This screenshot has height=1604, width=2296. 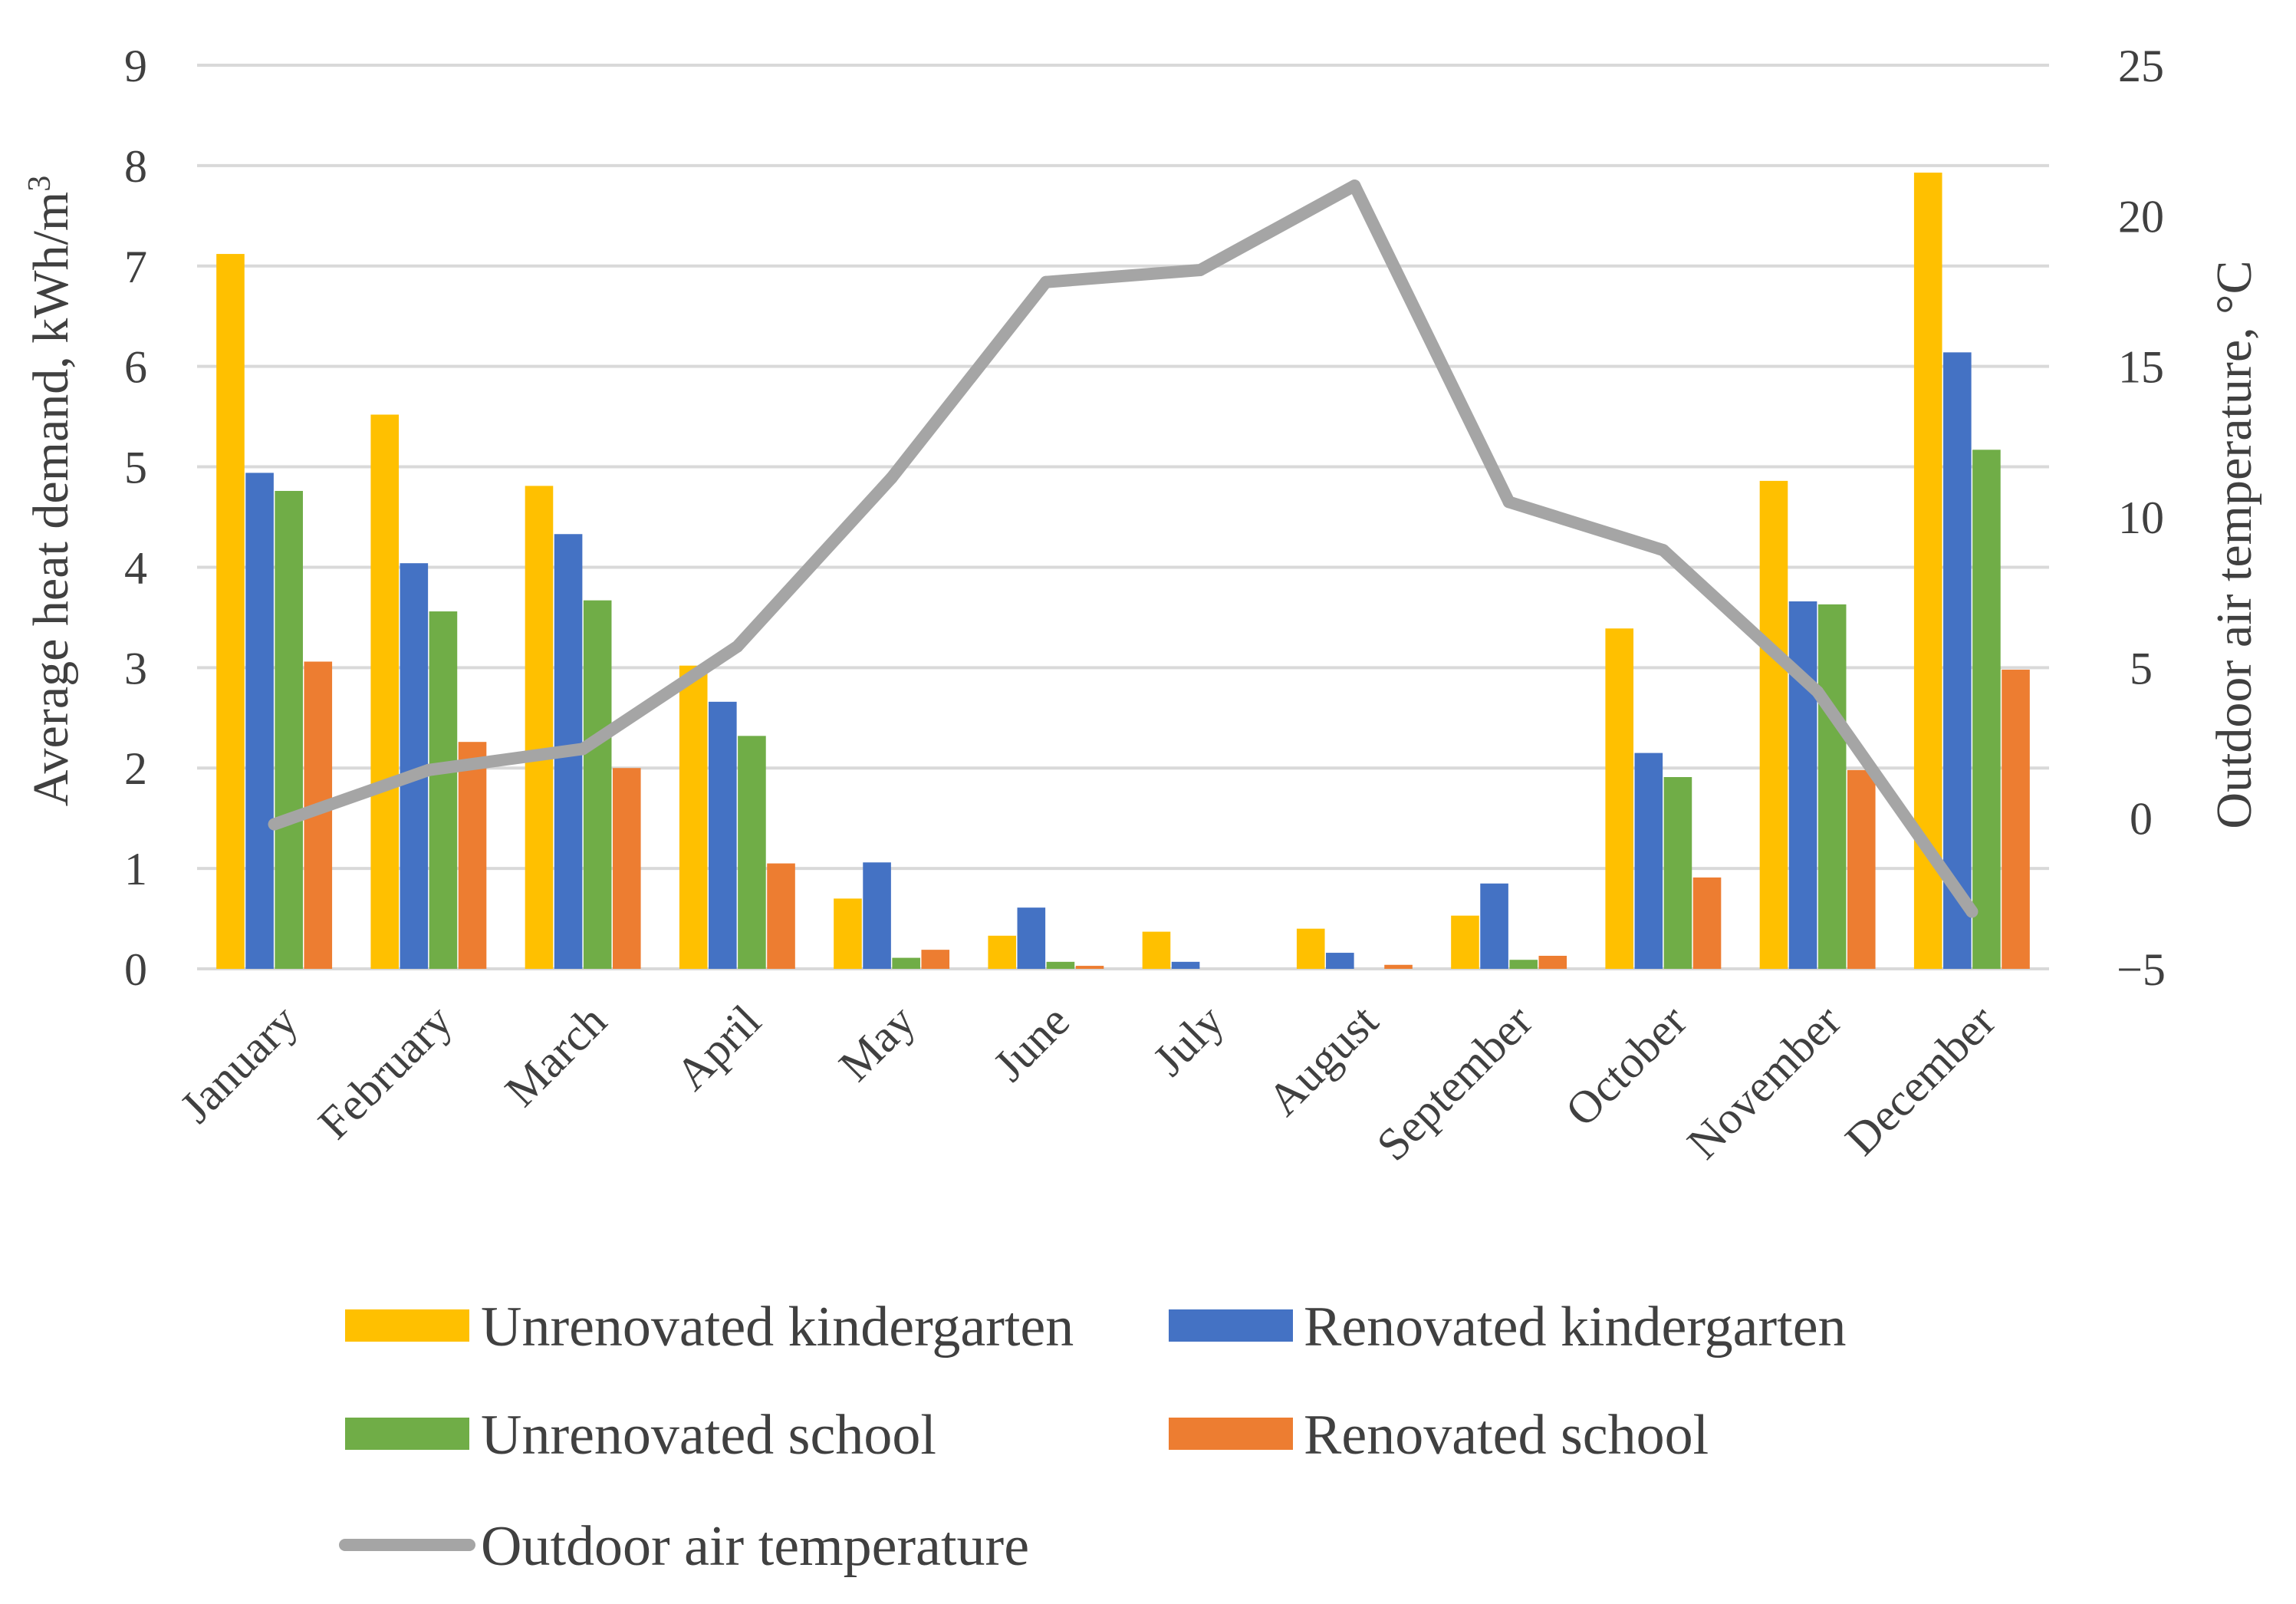 What do you see at coordinates (693, 817) in the screenshot?
I see `bar-unrenovated-kindergarten-april` at bounding box center [693, 817].